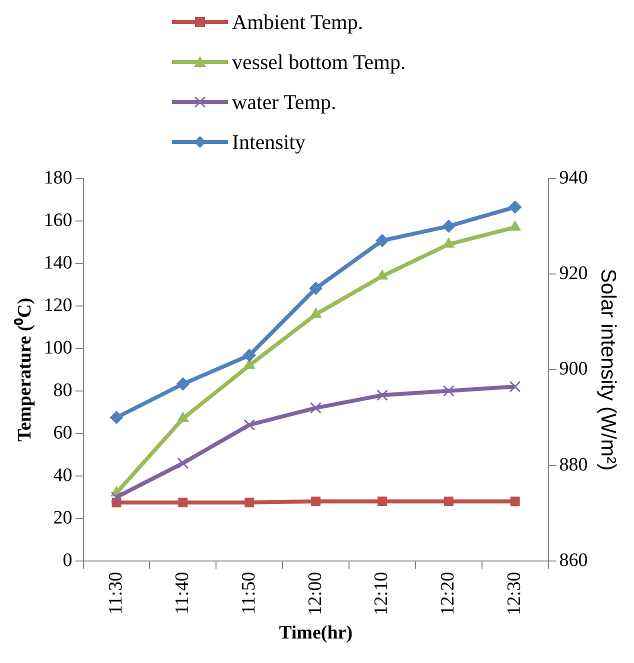 The height and width of the screenshot is (663, 634). Describe the element at coordinates (67, 560) in the screenshot. I see `y-tick-label: 0` at that location.